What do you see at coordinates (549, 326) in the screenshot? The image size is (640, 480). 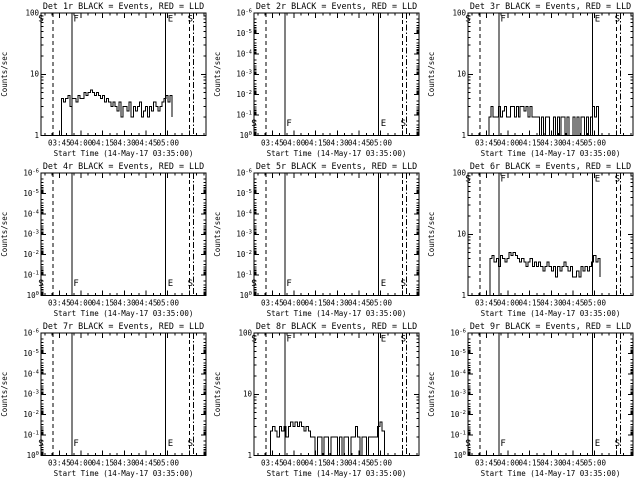 I see `panel-title: Det 9r BLACK = Events, RED = LLD` at bounding box center [549, 326].